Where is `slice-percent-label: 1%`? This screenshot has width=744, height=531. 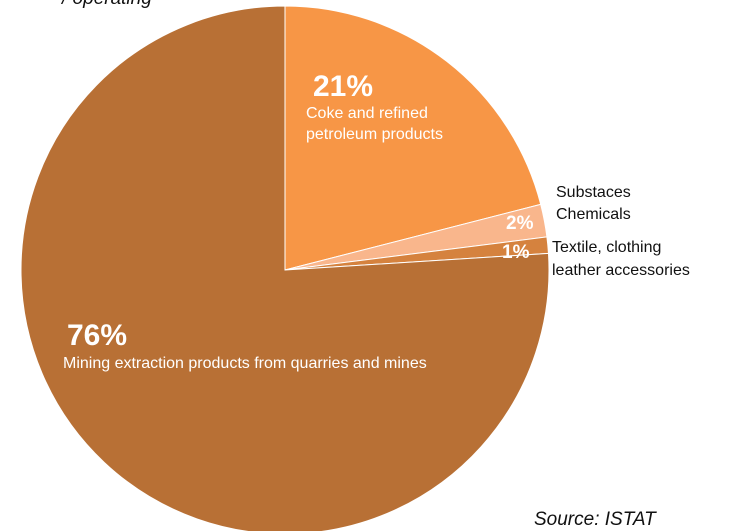 slice-percent-label: 1% is located at coordinates (516, 252).